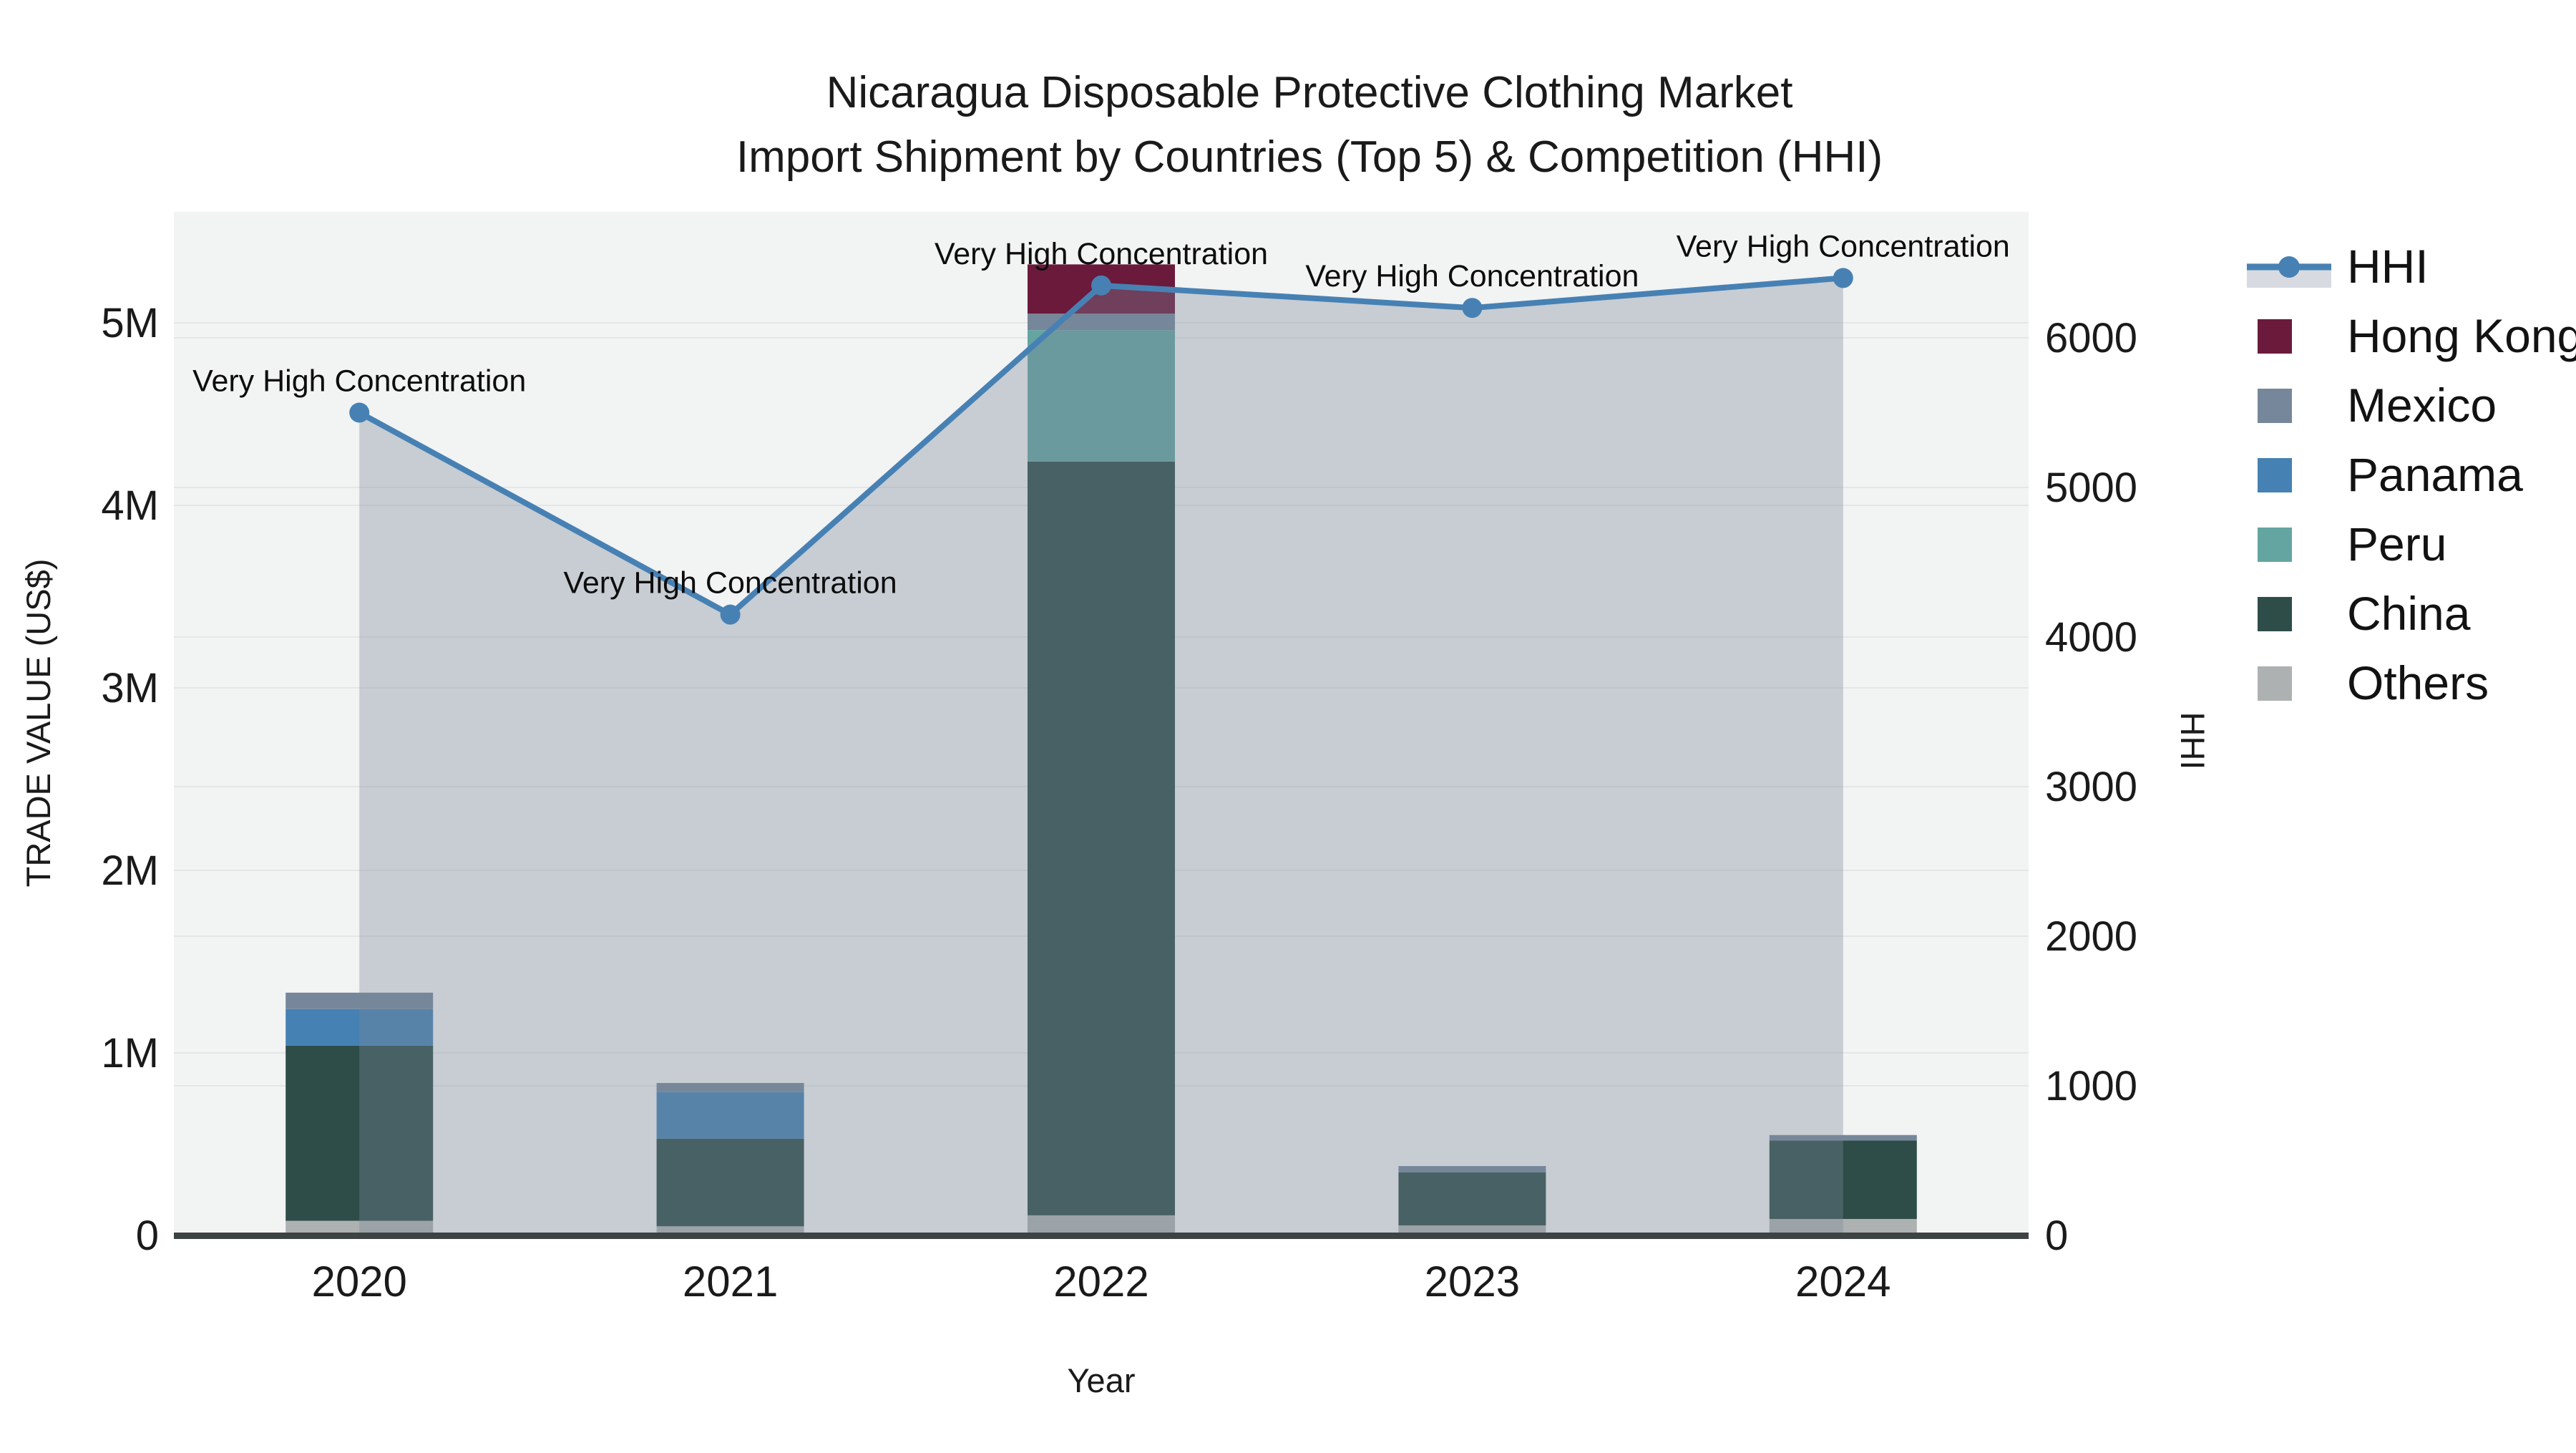 The height and width of the screenshot is (1453, 2576). I want to click on bar-segment-china-2024, so click(1843, 1180).